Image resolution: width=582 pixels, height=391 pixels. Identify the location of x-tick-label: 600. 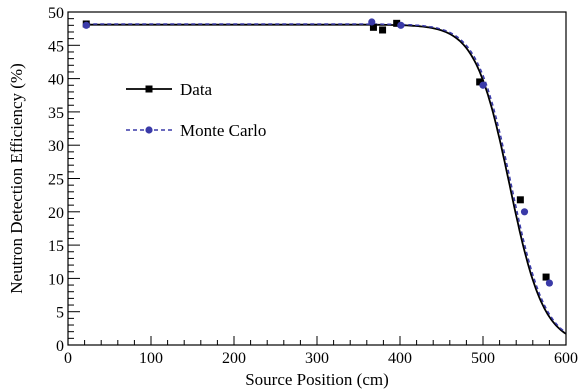
(566, 358).